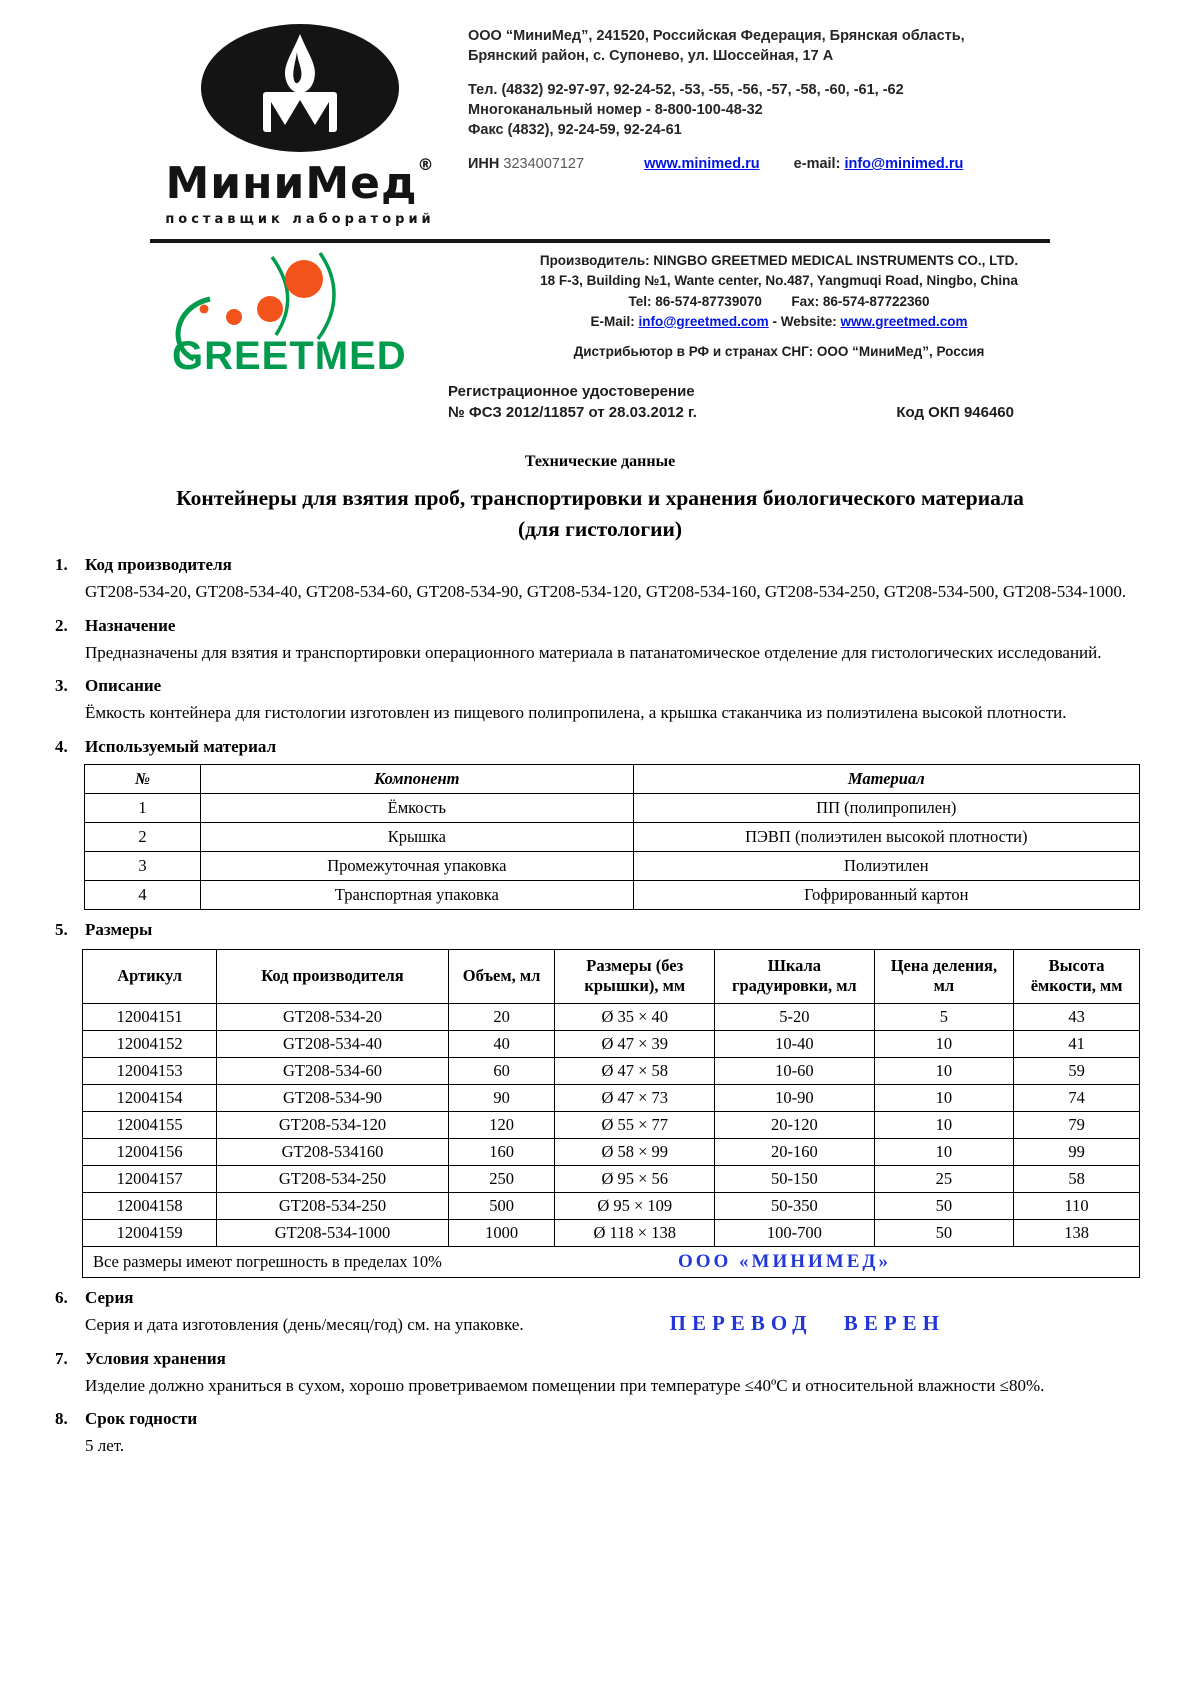  I want to click on section-heading-7: 7. Условия хранения, so click(600, 1359).